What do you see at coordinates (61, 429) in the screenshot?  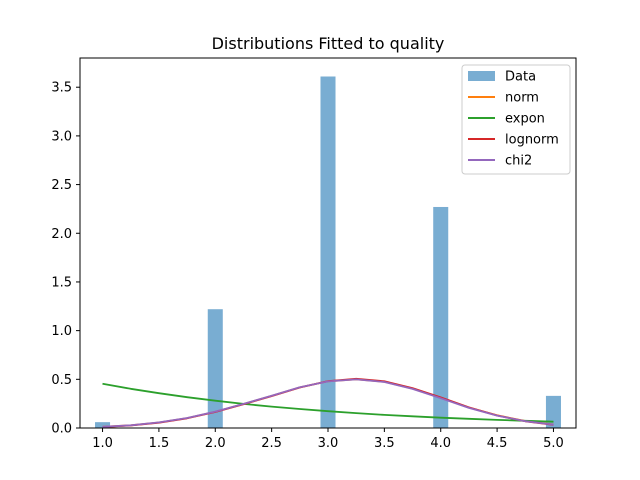 I see `y-tick-label: 0.0` at bounding box center [61, 429].